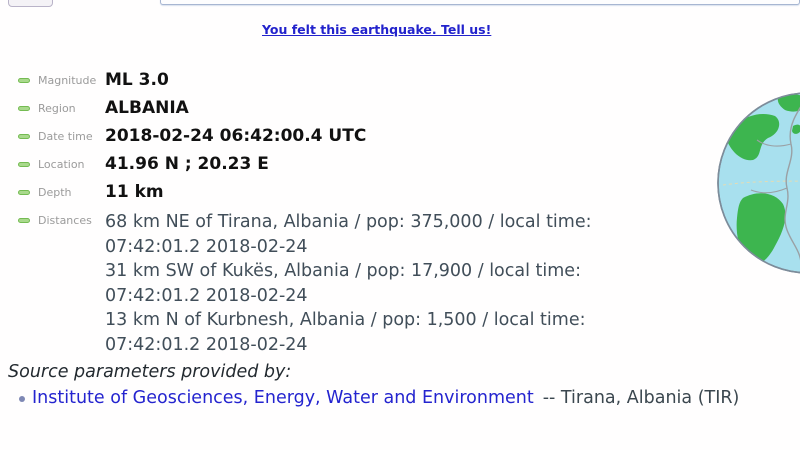 This screenshot has height=450, width=800. What do you see at coordinates (400, 197) in the screenshot?
I see `field-row-depth: Depth 11 km` at bounding box center [400, 197].